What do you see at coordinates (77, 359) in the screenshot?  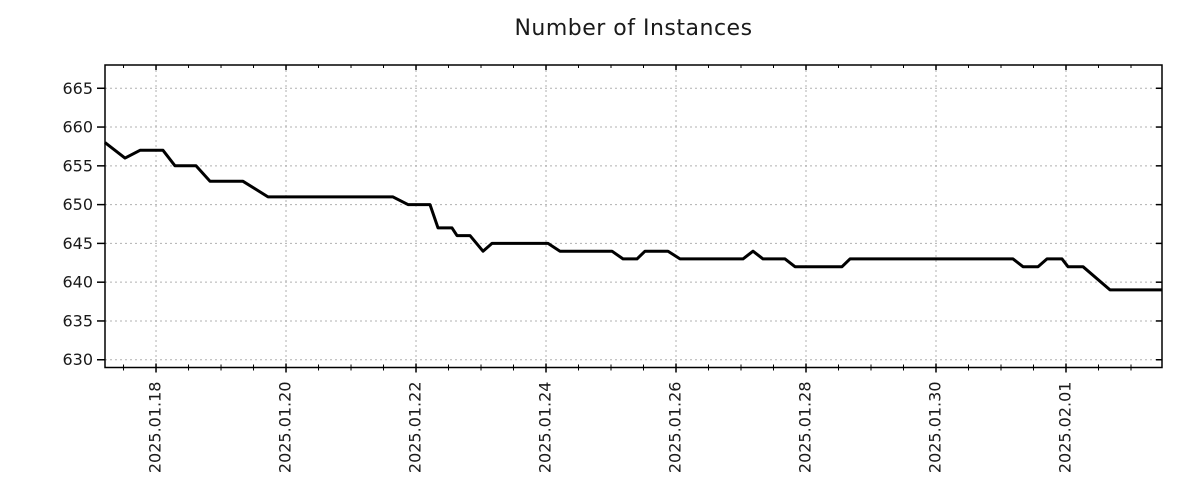 I see `y-tick-label: 630` at bounding box center [77, 359].